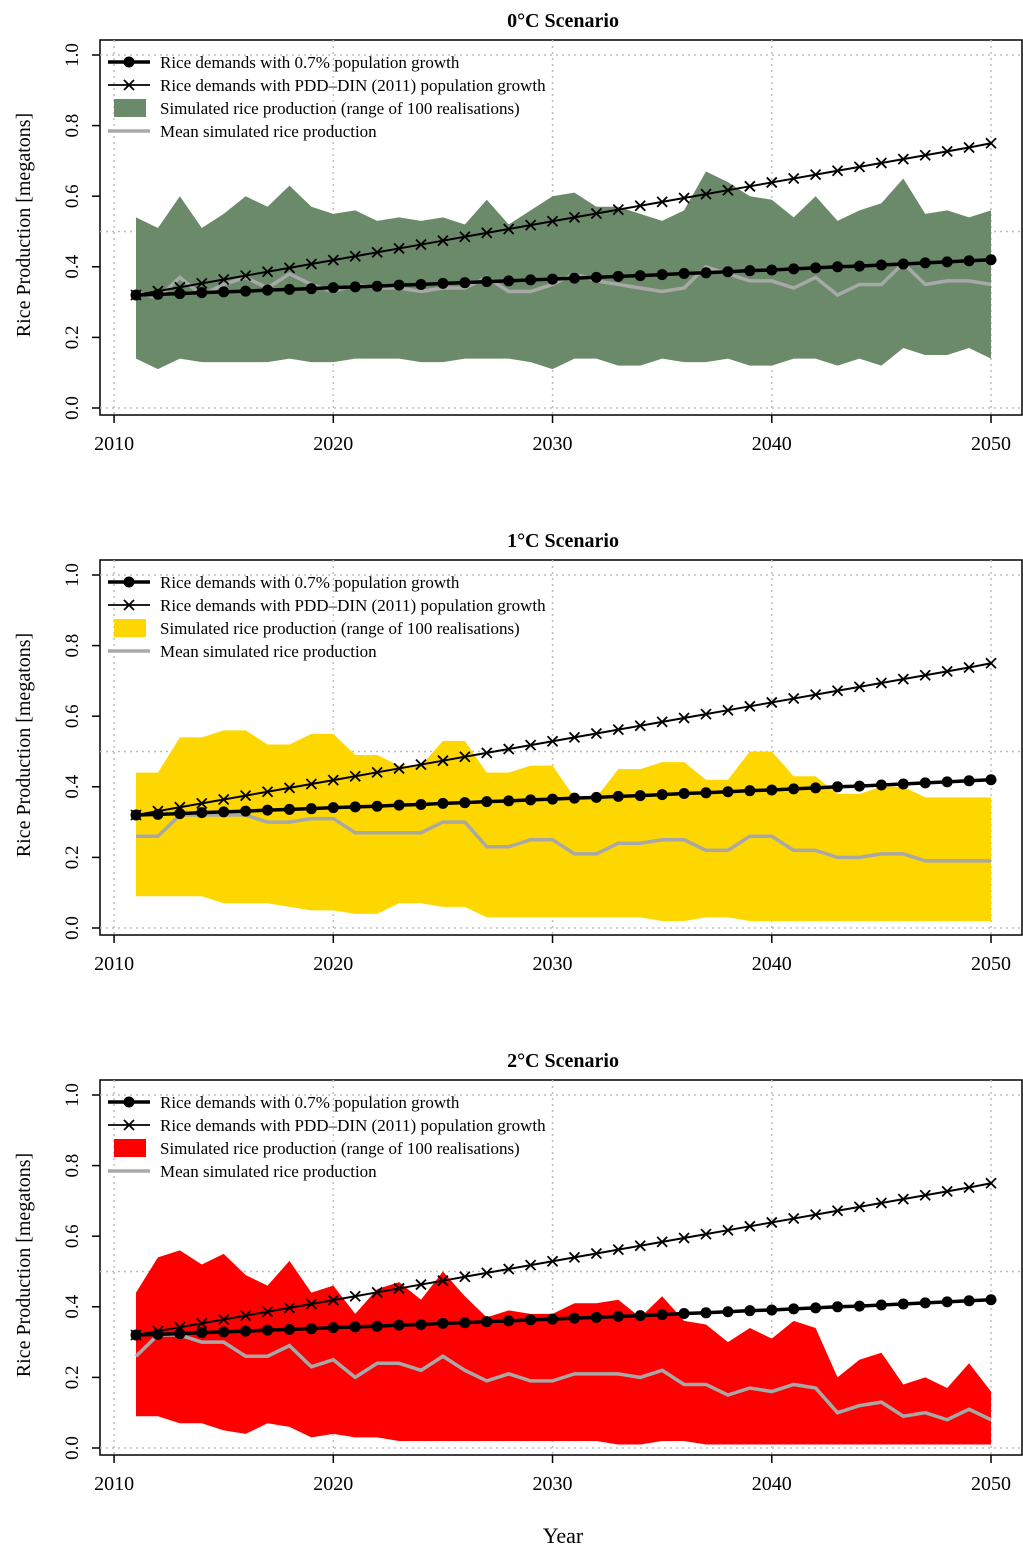  Describe the element at coordinates (563, 1535) in the screenshot. I see `x-axis-label: Year` at that location.